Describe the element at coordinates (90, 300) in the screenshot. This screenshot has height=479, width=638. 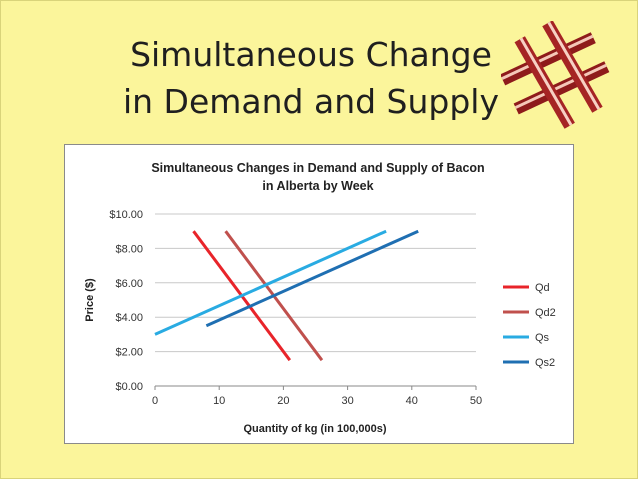
I see `y-axis-label: Price ($)` at that location.